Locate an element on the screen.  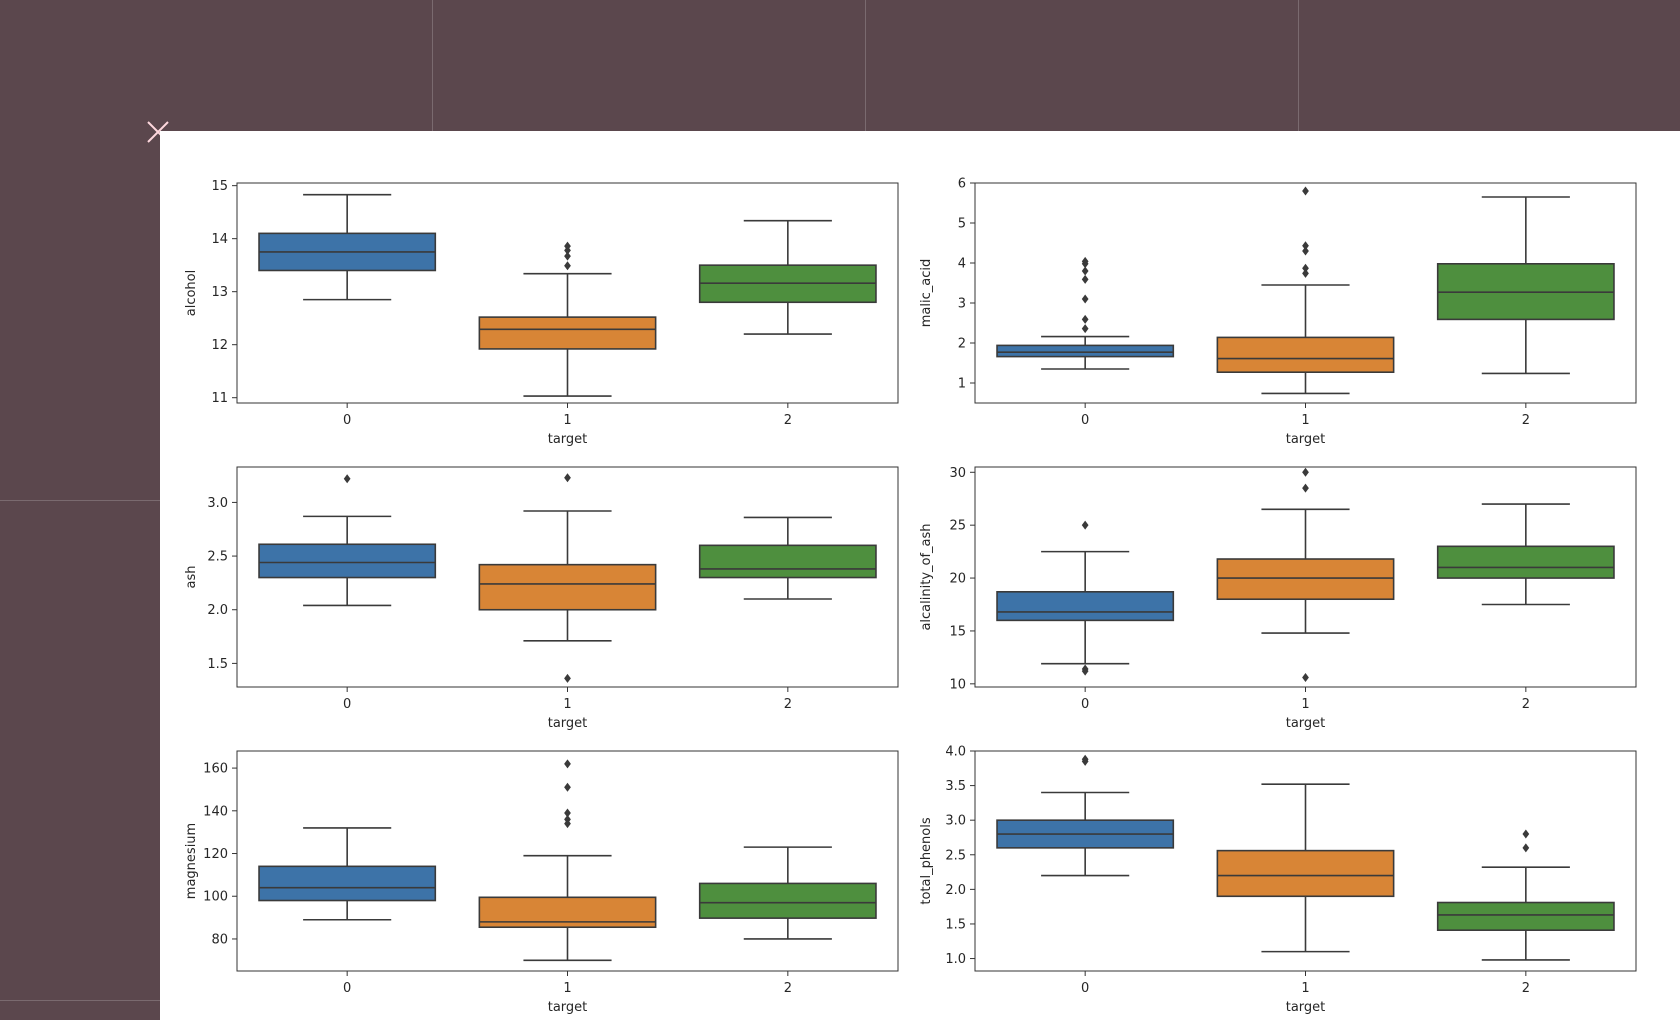
y-tick-label: 1 is located at coordinates (962, 384).